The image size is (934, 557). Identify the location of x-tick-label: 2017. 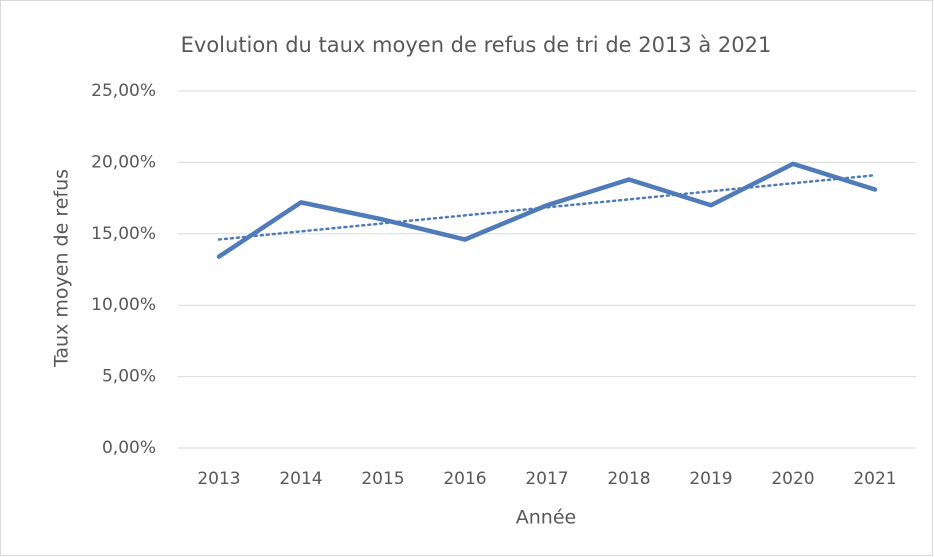
(546, 479).